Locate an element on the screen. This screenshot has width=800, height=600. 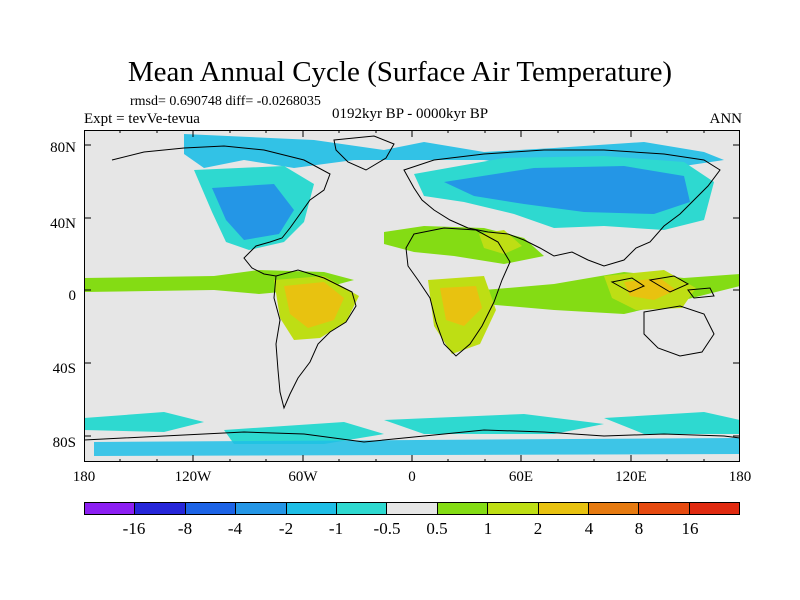
lat-label: 40N is located at coordinates (63, 224).